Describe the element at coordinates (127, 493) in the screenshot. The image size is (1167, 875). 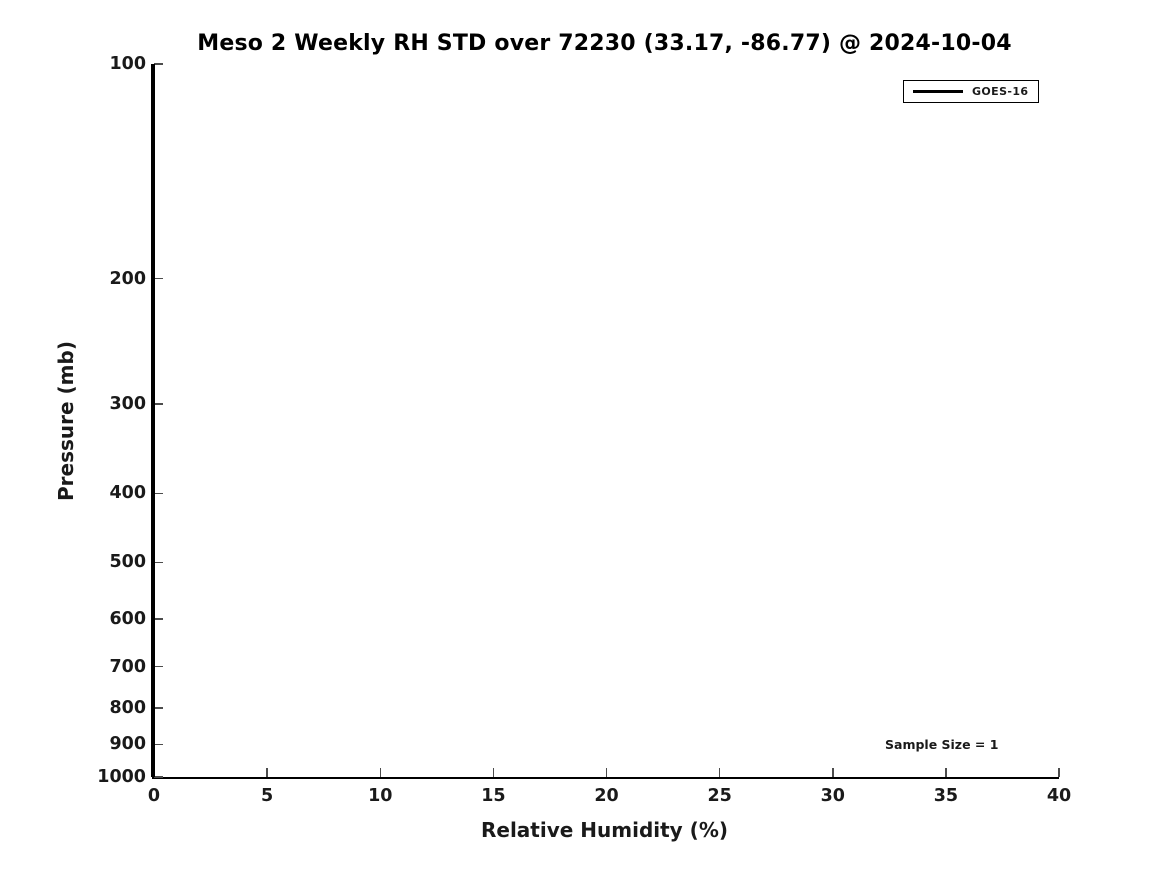
I see `y-tick-label: 400` at that location.